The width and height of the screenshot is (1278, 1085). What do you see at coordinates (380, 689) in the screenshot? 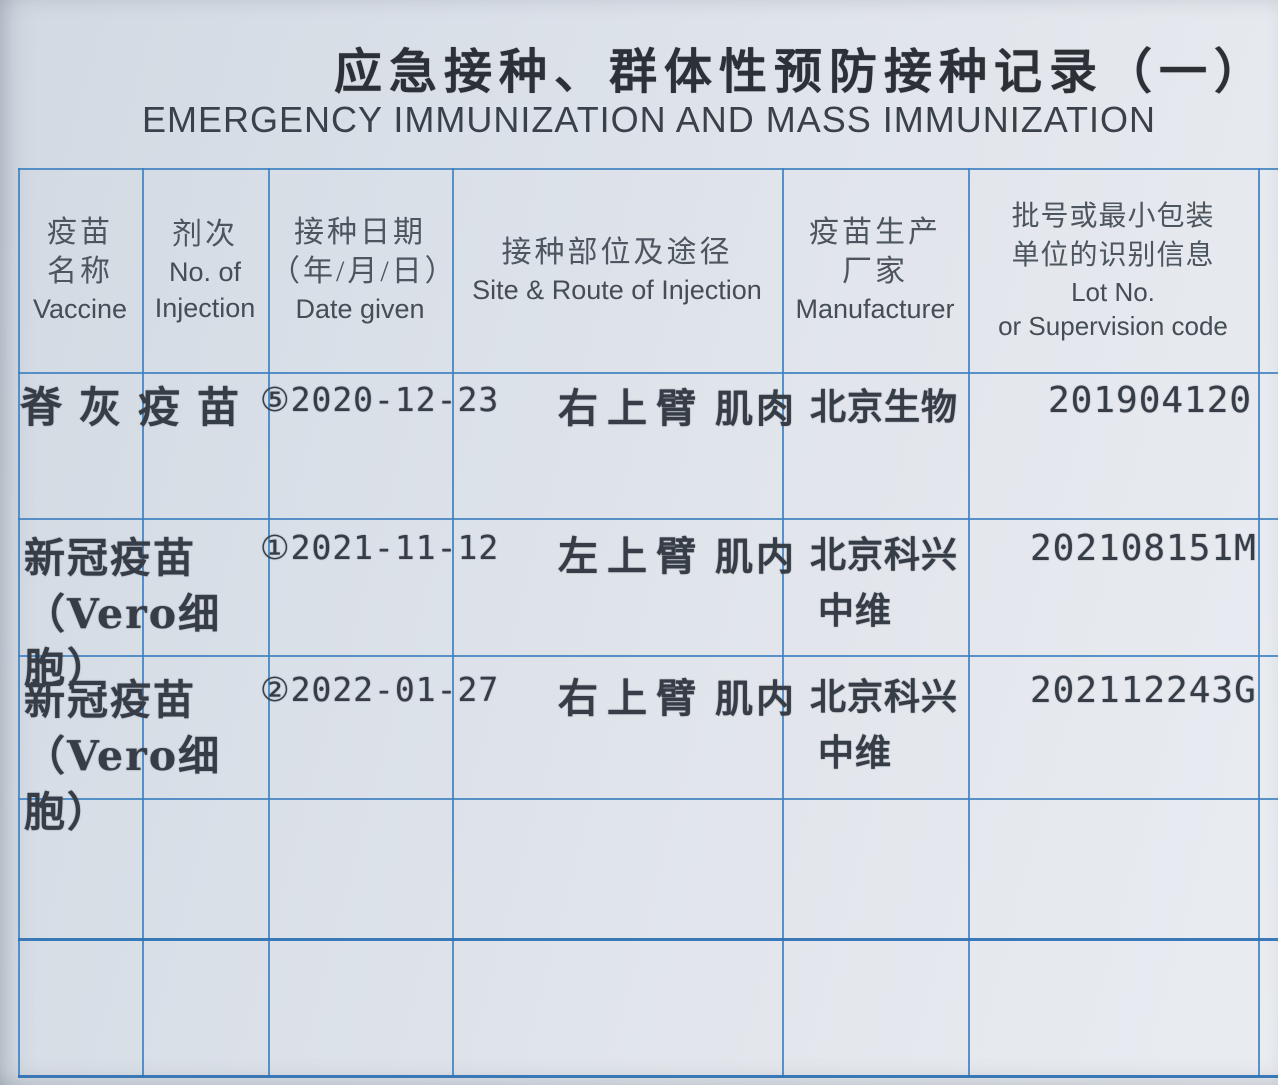
I see `dose-date-stamp: ②2022-01-27` at bounding box center [380, 689].